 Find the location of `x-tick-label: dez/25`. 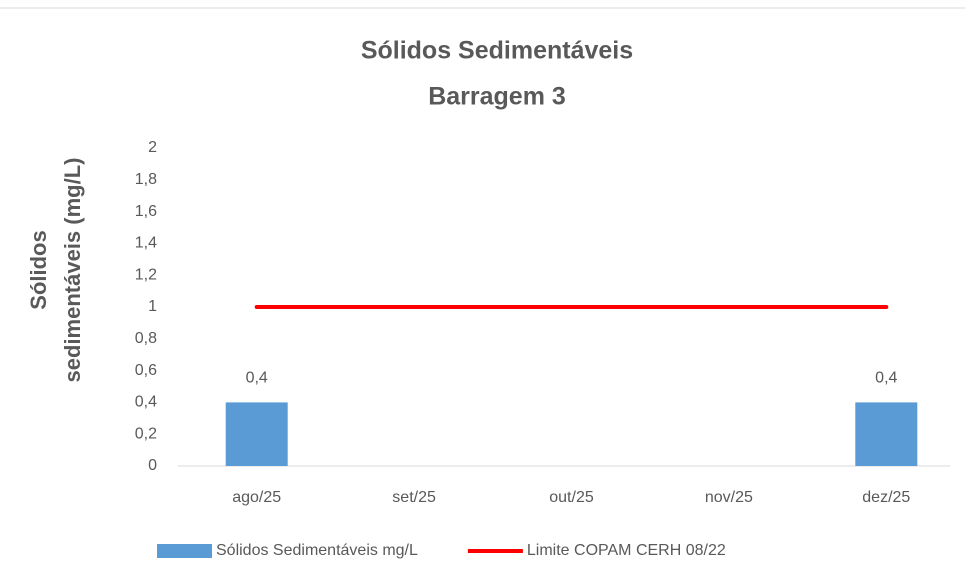

x-tick-label: dez/25 is located at coordinates (886, 497).